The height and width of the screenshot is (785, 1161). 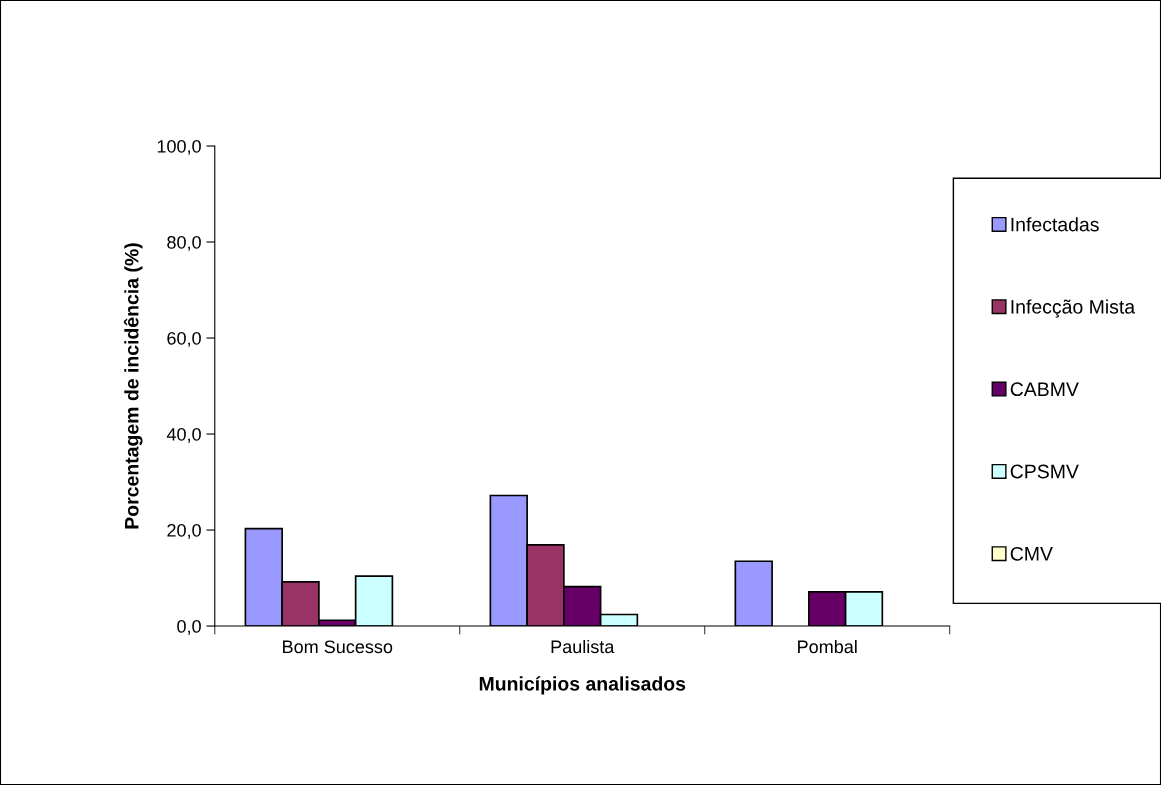 What do you see at coordinates (184, 243) in the screenshot?
I see `y-tick-label: 80,0` at bounding box center [184, 243].